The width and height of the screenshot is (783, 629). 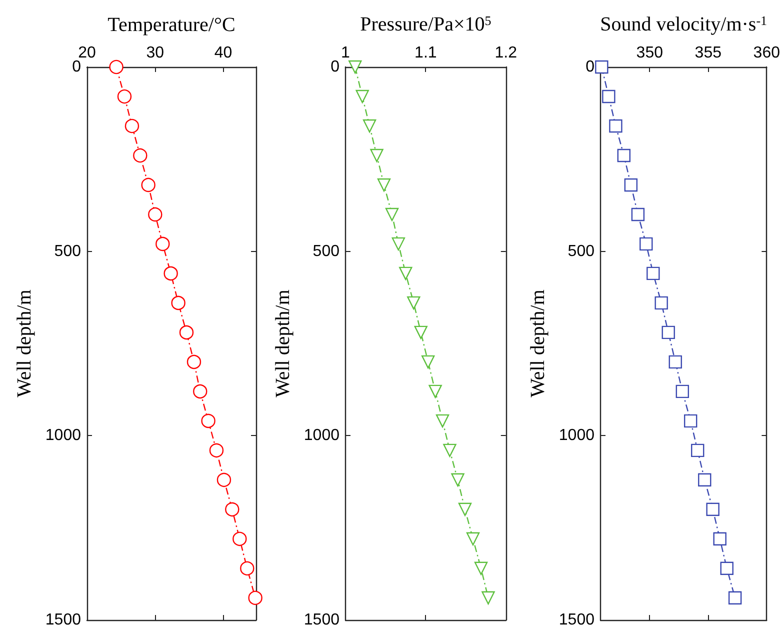 What do you see at coordinates (223, 53) in the screenshot?
I see `x-tick-label: 40` at bounding box center [223, 53].